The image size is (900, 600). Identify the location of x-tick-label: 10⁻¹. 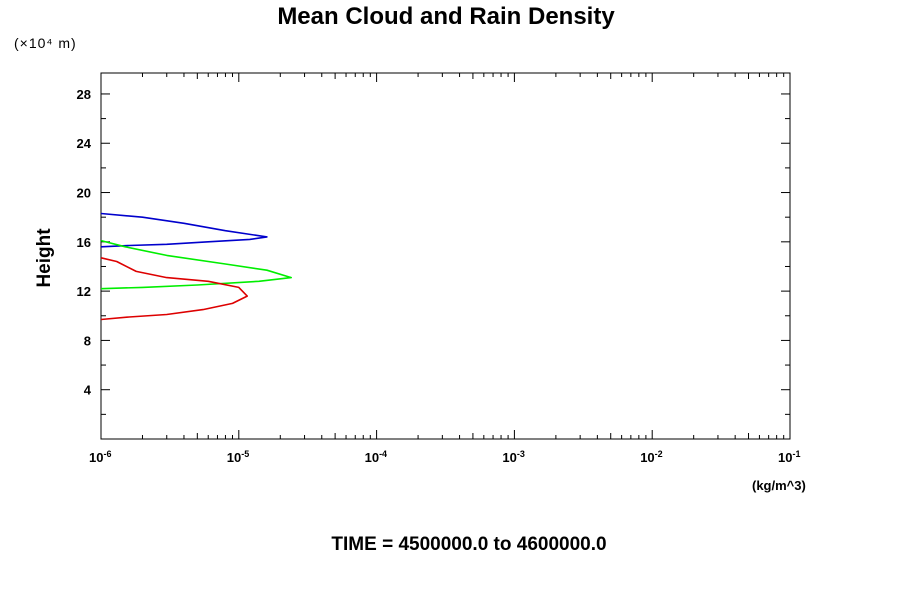
(789, 457).